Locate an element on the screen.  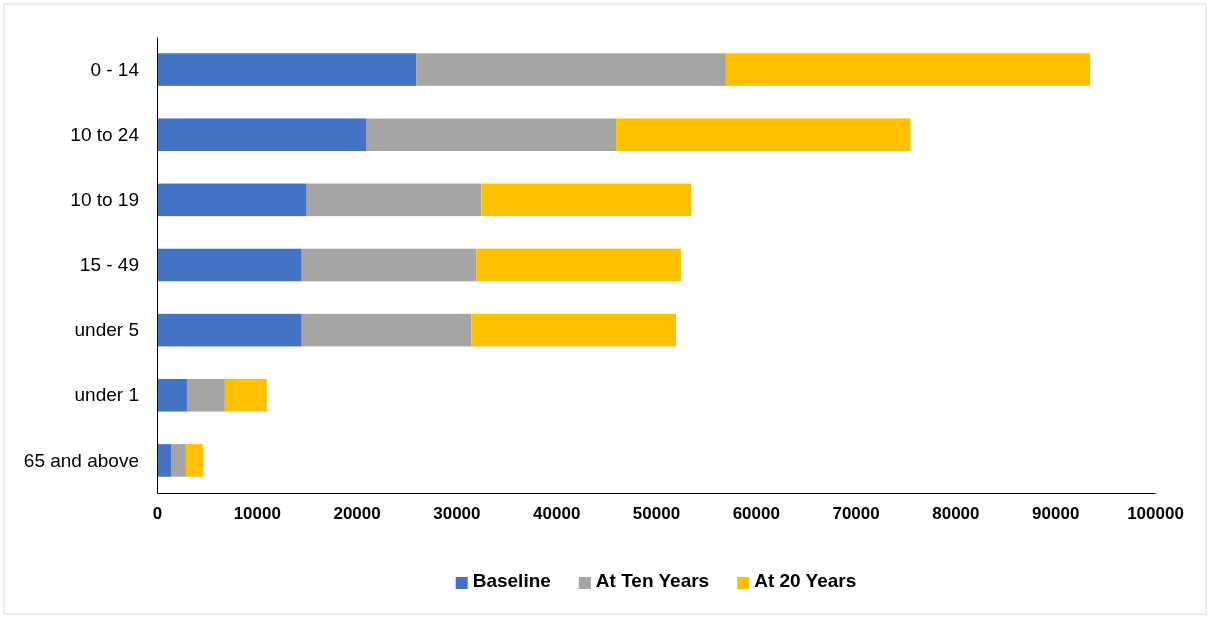
y-tick-label: under 5 is located at coordinates (106, 330).